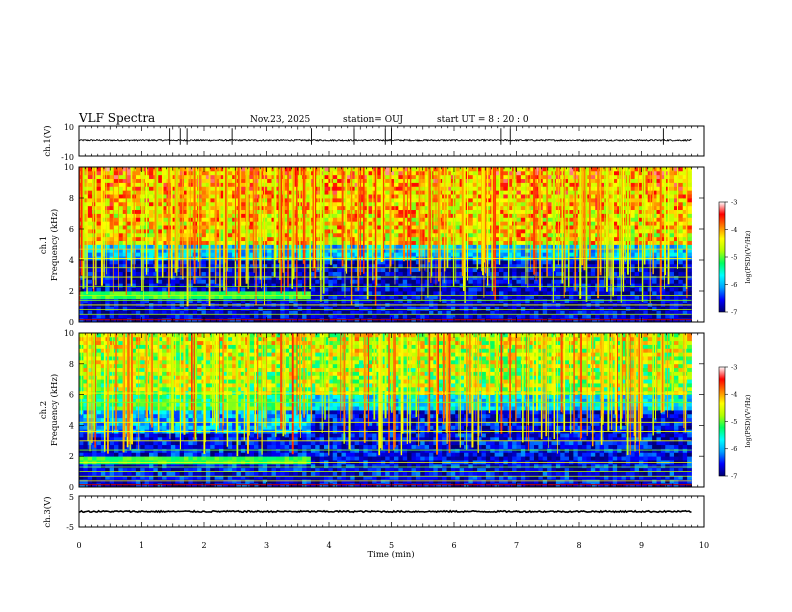  What do you see at coordinates (67, 157) in the screenshot?
I see `ch1-ymin-label: -10` at bounding box center [67, 157].